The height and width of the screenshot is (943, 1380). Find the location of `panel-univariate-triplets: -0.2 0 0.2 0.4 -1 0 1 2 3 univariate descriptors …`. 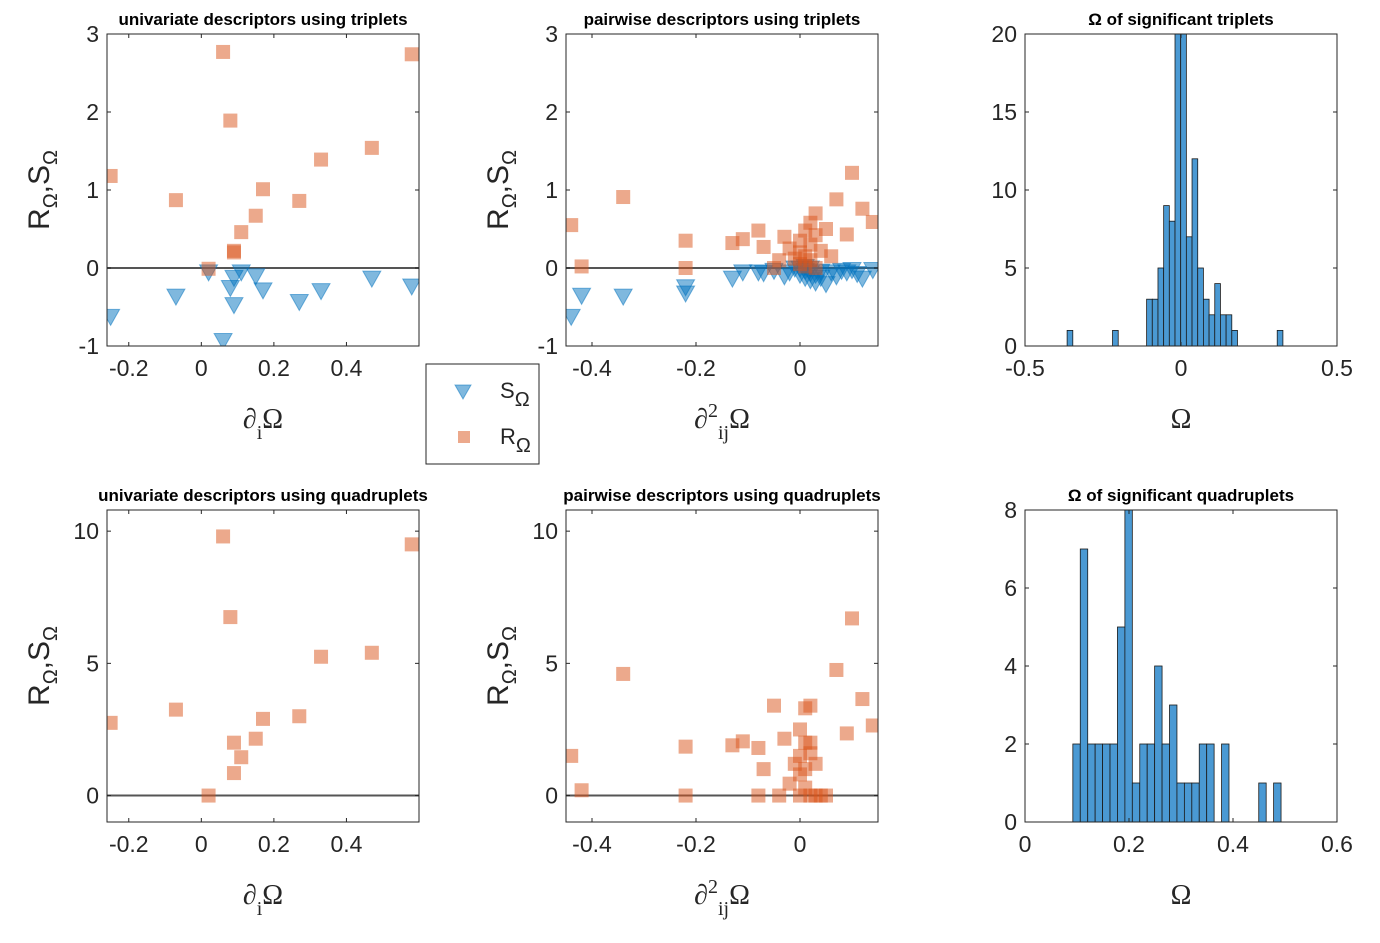

panel-univariate-triplets: -0.2 0 0.2 0.4 -1 0 1 2 3 univariate descriptors … is located at coordinates (221, 227).